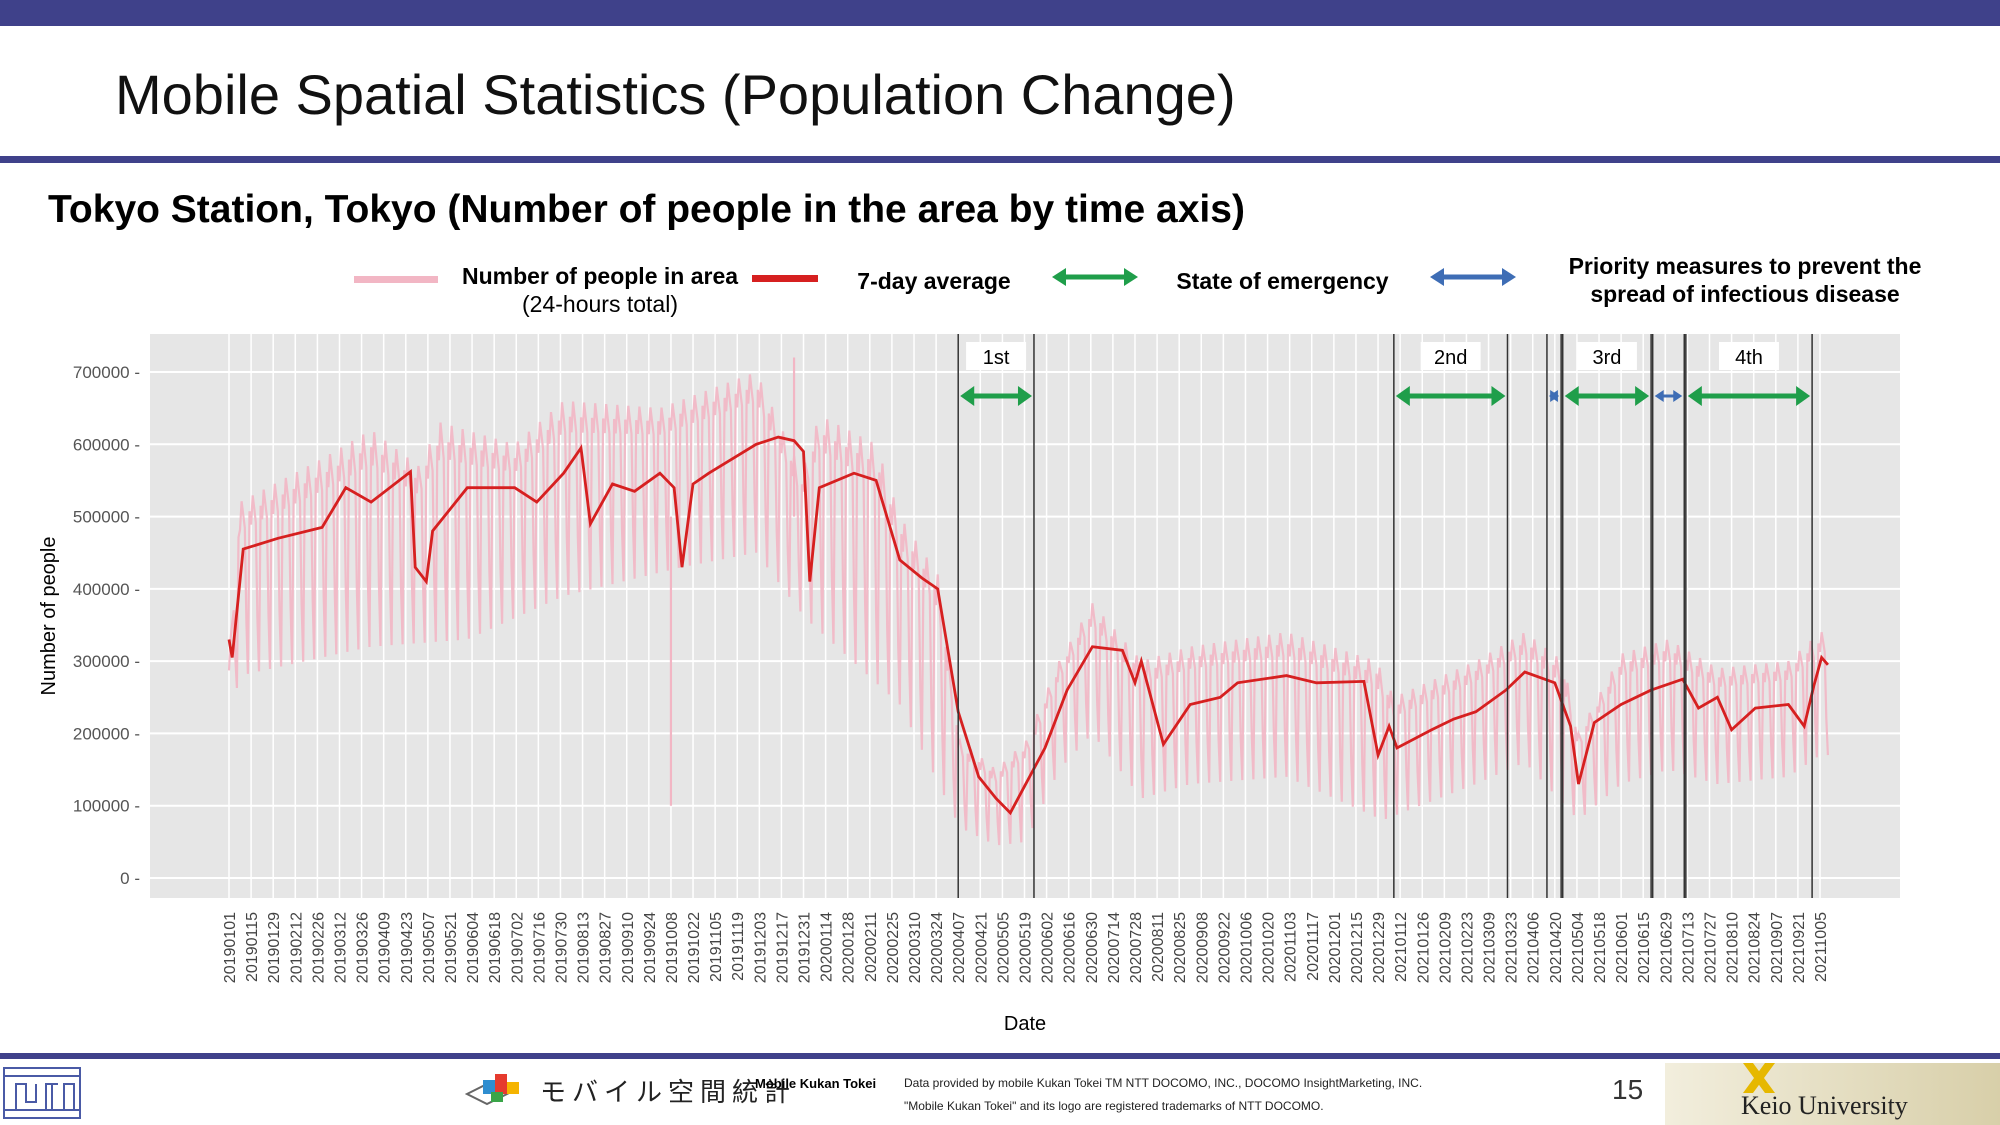 The image size is (2000, 1125). Describe the element at coordinates (1666, 947) in the screenshot. I see `x-tick-label: 20210629` at that location.